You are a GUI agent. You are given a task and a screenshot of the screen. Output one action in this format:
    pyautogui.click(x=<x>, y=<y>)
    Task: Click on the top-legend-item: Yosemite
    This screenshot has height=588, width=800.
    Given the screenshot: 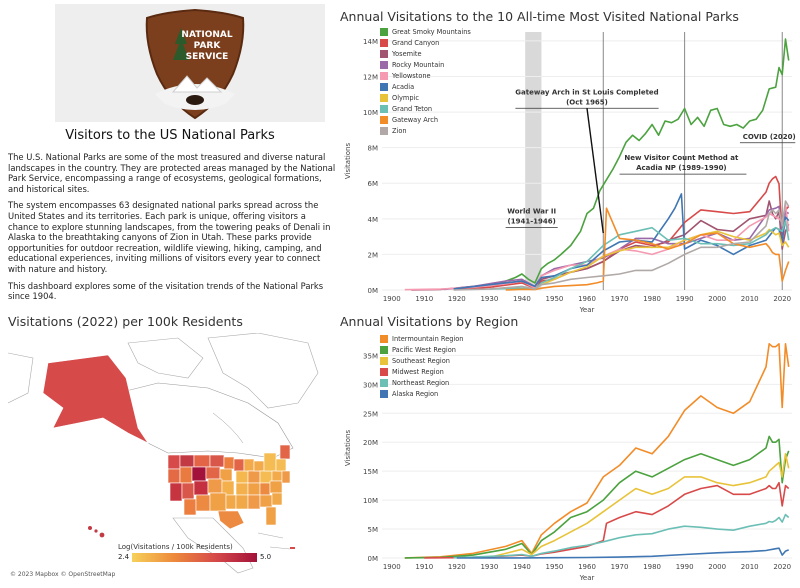 What is the action you would take?
    pyautogui.click(x=425, y=53)
    